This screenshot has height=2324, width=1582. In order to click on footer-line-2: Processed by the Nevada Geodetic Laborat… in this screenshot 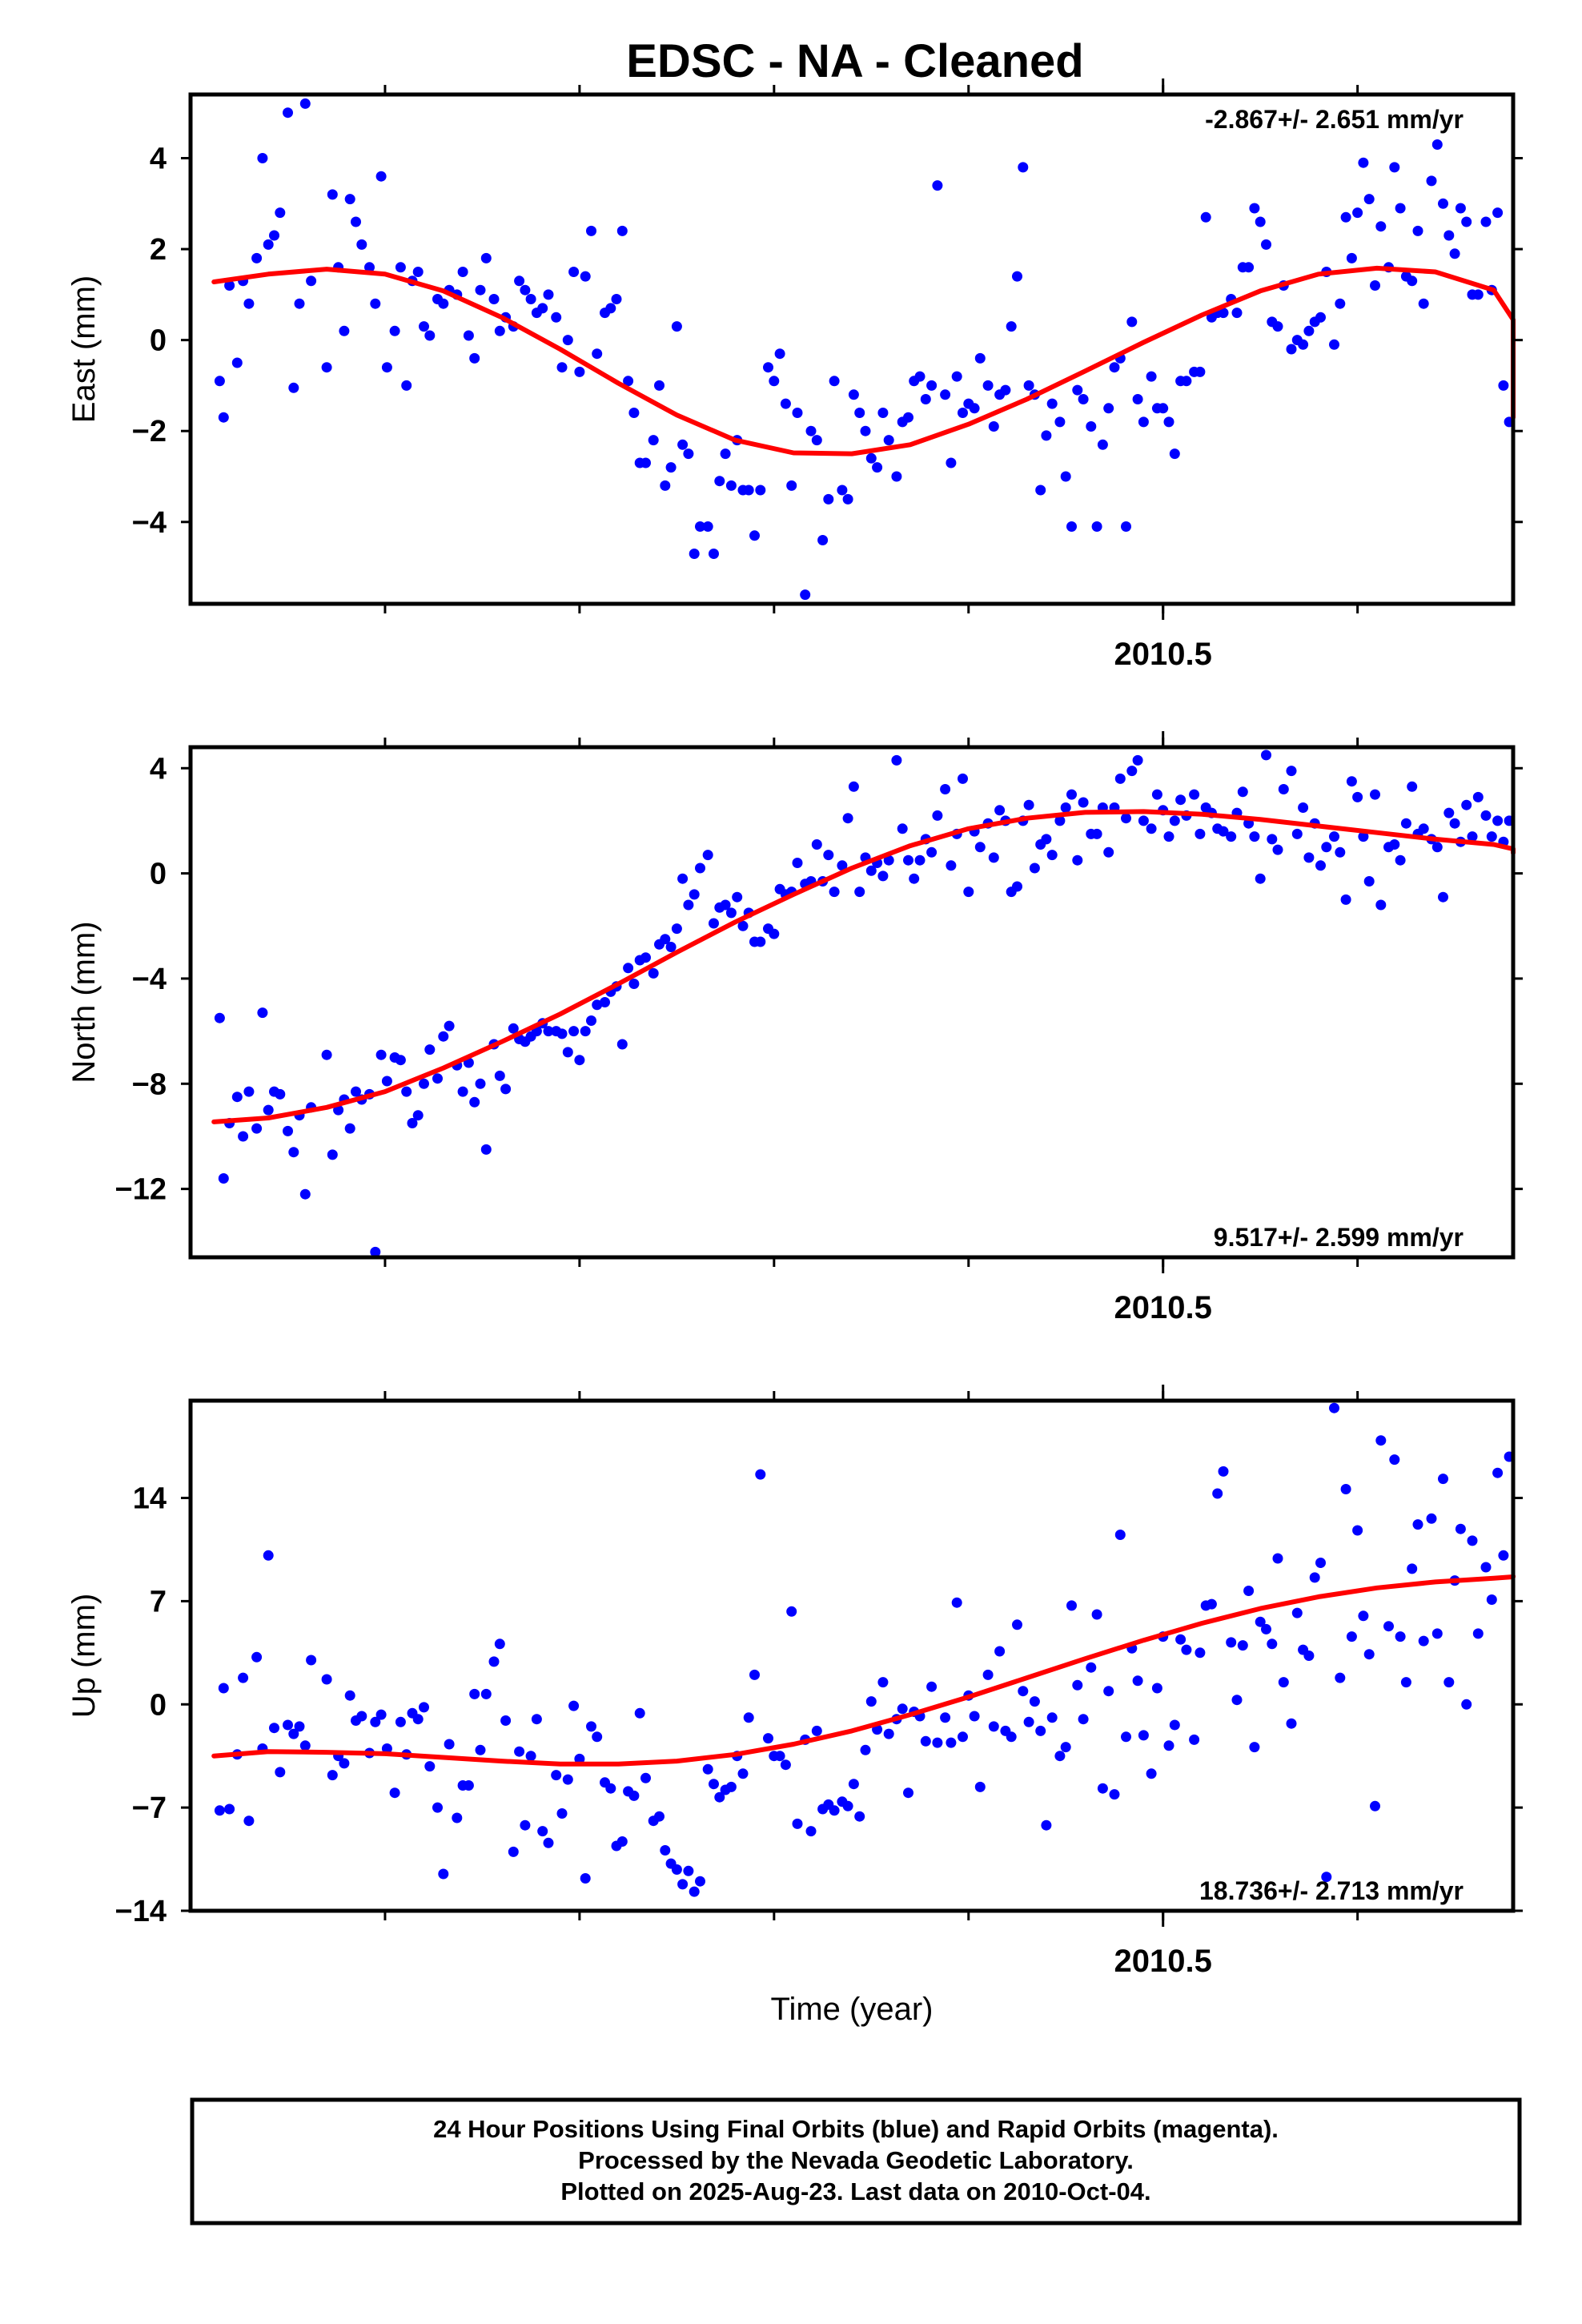, I will do `click(856, 2160)`.